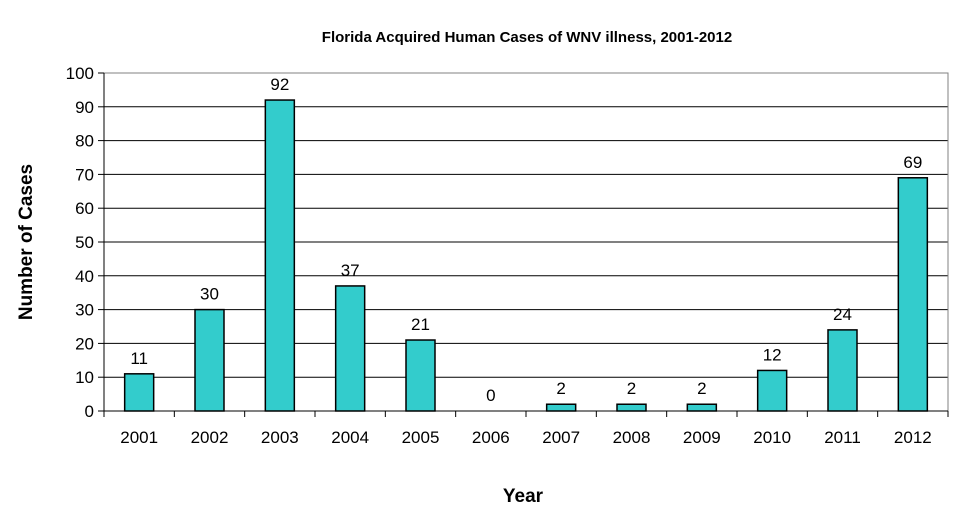  Describe the element at coordinates (139, 358) in the screenshot. I see `data-label-2001: 11` at that location.